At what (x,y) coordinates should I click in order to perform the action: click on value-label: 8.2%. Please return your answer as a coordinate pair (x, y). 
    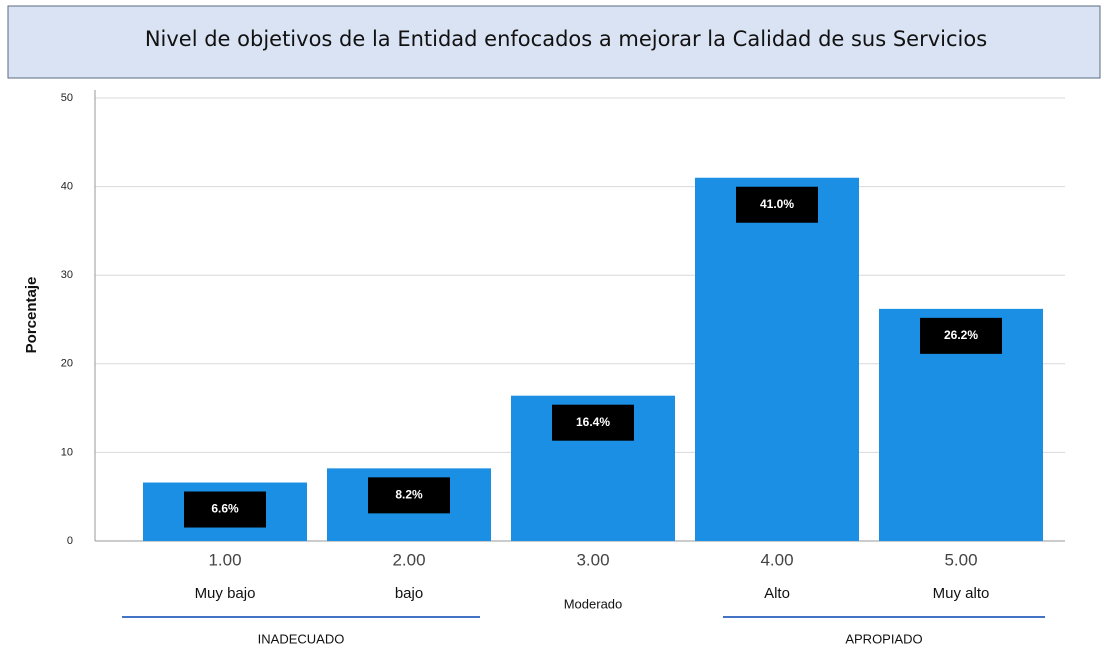
    Looking at the image, I should click on (409, 495).